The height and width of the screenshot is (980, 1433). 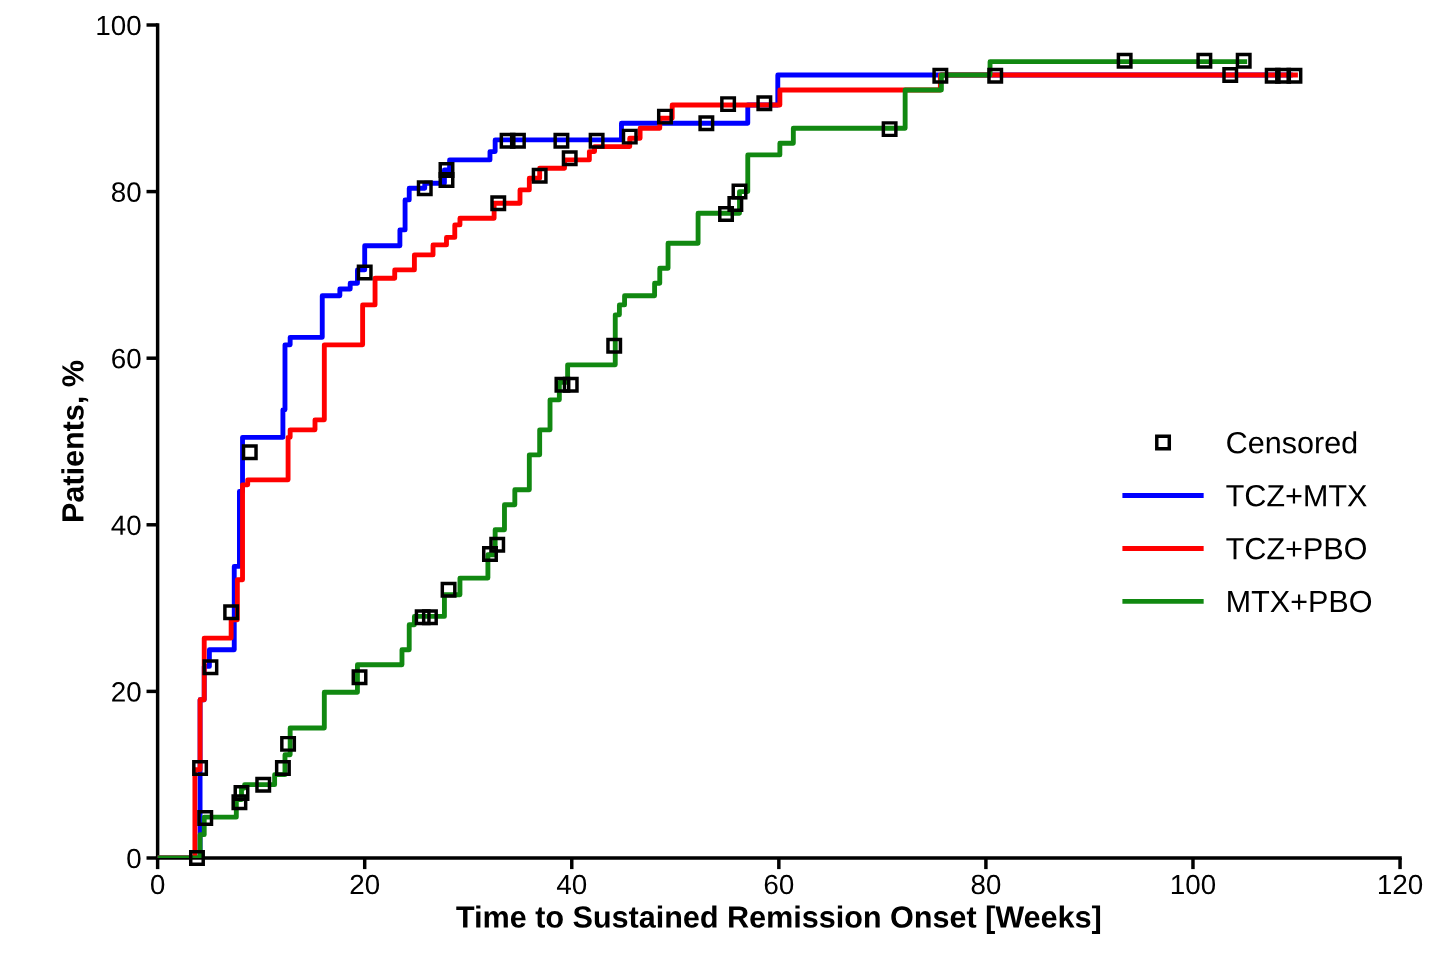 I want to click on legend-label: TCZ+PBO, so click(x=1296, y=548).